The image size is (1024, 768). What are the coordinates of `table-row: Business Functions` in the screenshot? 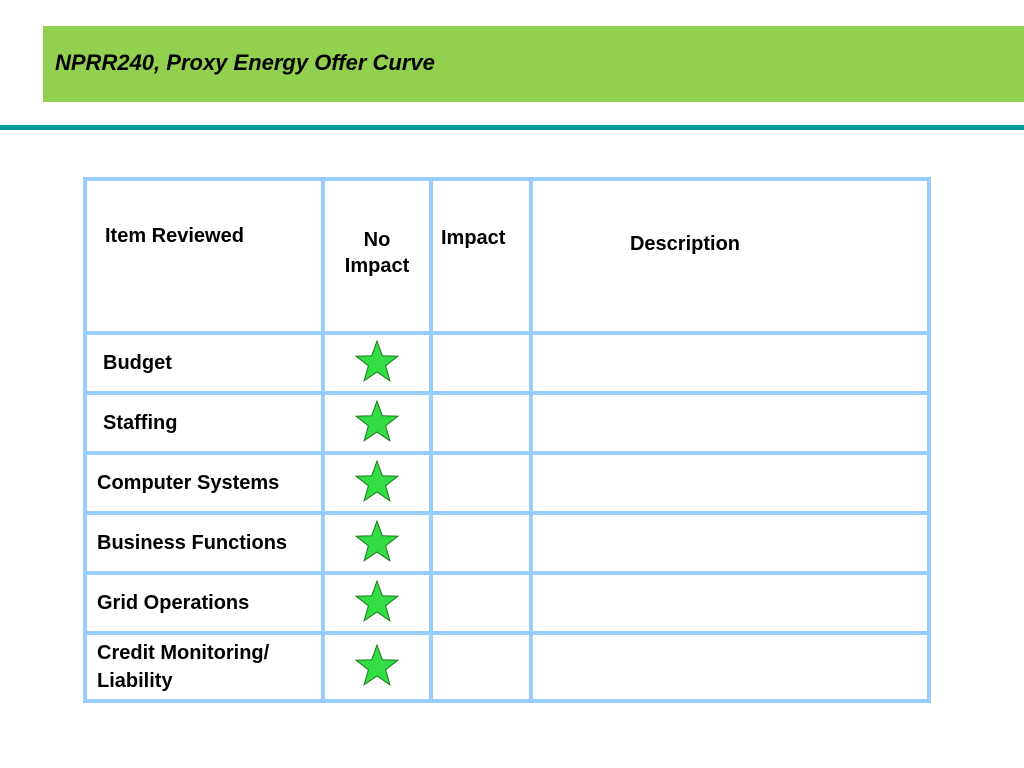 It's located at (507, 543).